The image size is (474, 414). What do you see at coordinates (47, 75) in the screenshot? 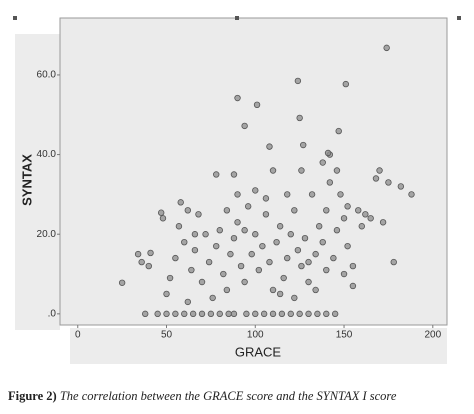
I see `y-tick-label: 60.0` at bounding box center [47, 75].